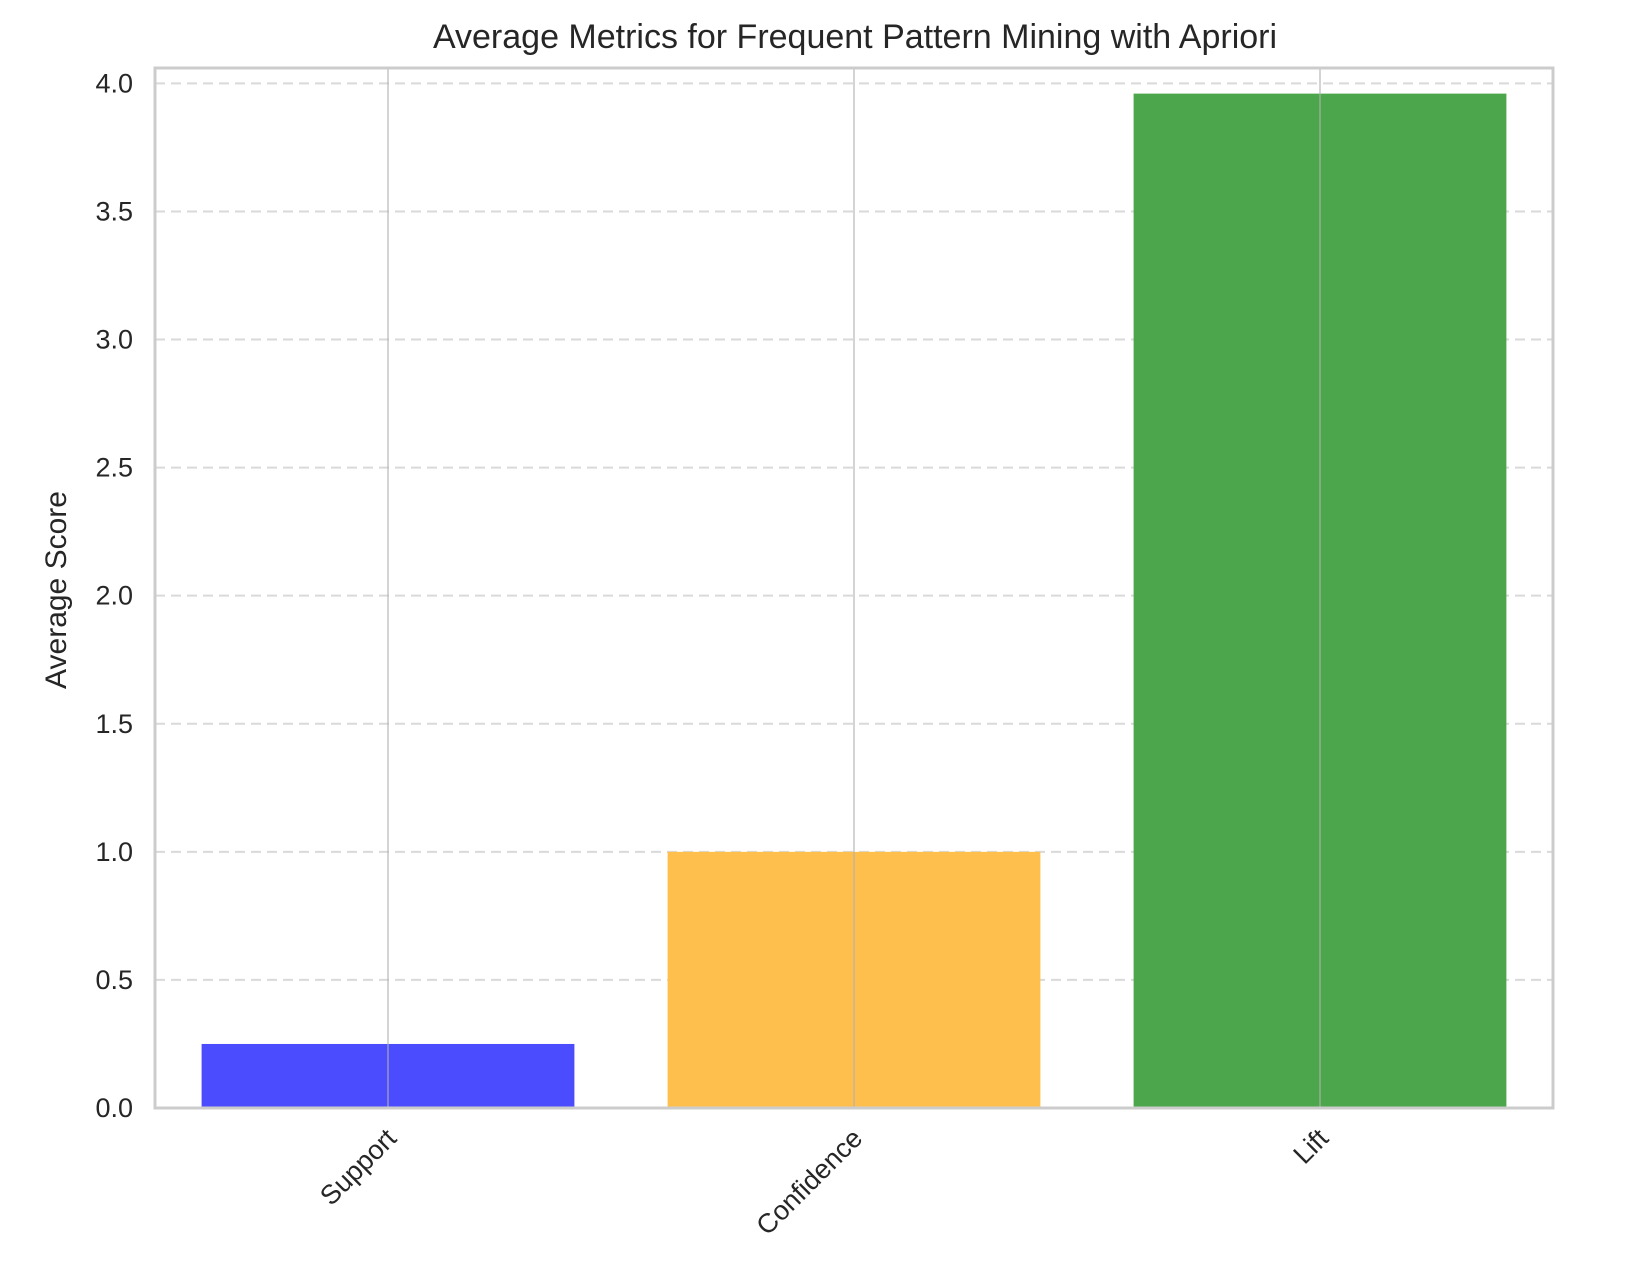  I want to click on y-tick-label: 1.5, so click(114, 724).